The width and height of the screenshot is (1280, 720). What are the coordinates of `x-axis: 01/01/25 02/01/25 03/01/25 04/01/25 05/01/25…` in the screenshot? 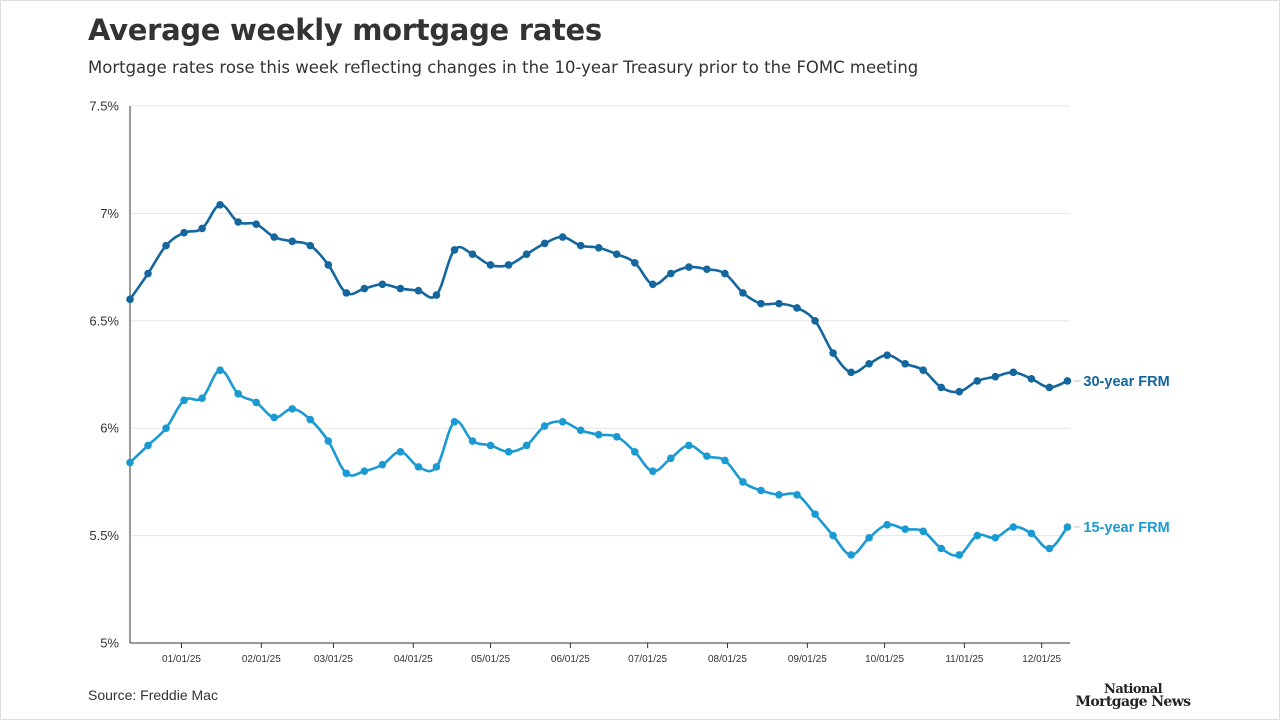 It's located at (600, 653).